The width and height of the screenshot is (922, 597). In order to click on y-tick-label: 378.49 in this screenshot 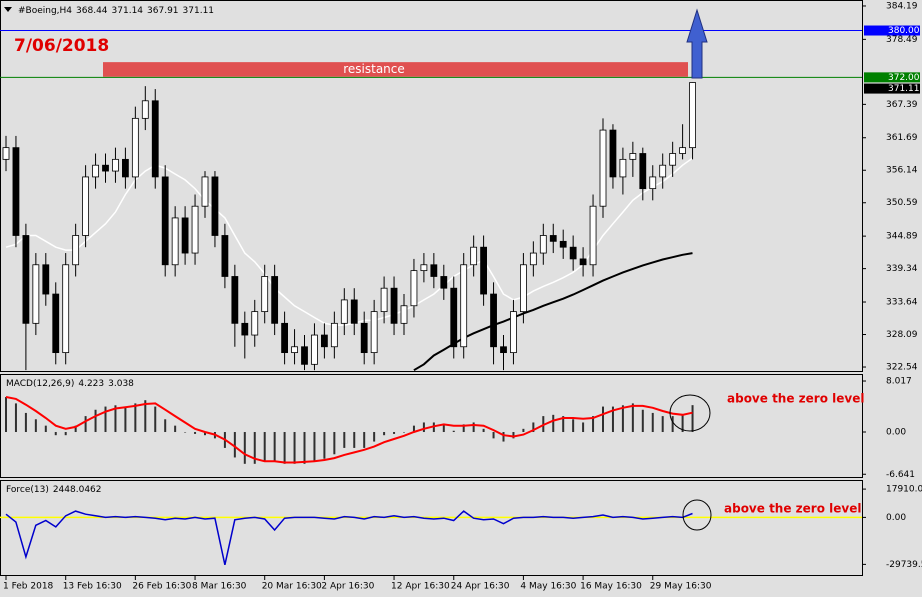, I will do `click(902, 40)`.